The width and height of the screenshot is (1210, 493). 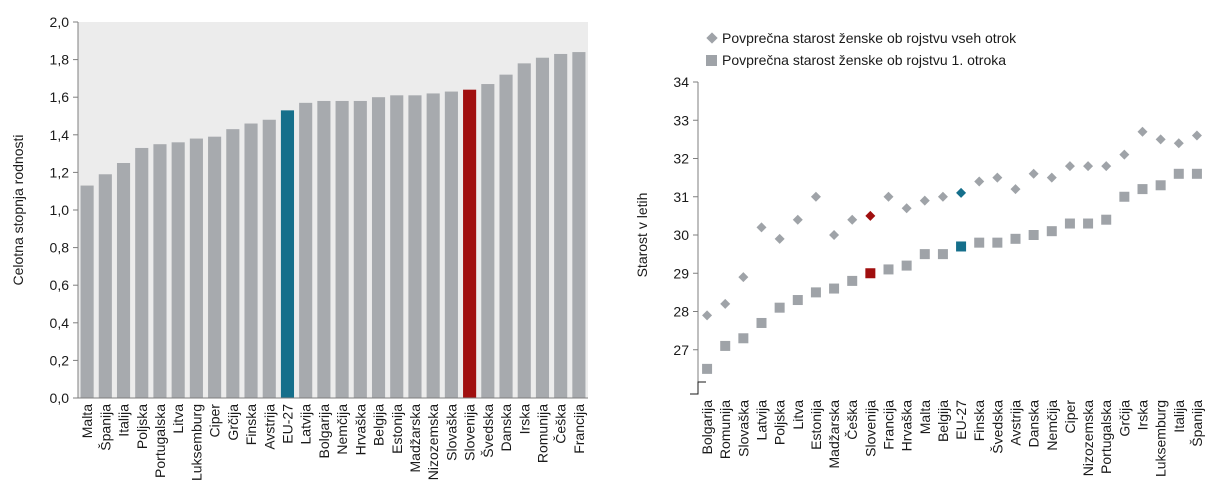 What do you see at coordinates (711, 60) in the screenshot?
I see `square-marker-icon` at bounding box center [711, 60].